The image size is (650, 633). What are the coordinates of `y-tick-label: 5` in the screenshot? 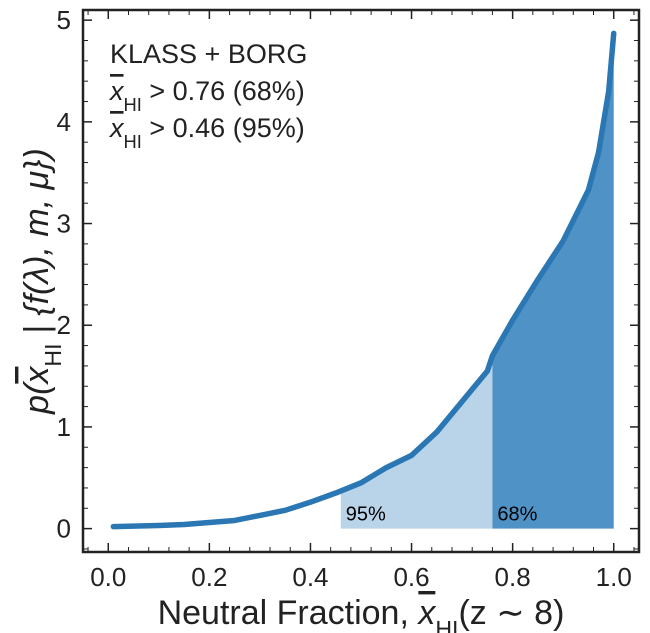 It's located at (64, 20).